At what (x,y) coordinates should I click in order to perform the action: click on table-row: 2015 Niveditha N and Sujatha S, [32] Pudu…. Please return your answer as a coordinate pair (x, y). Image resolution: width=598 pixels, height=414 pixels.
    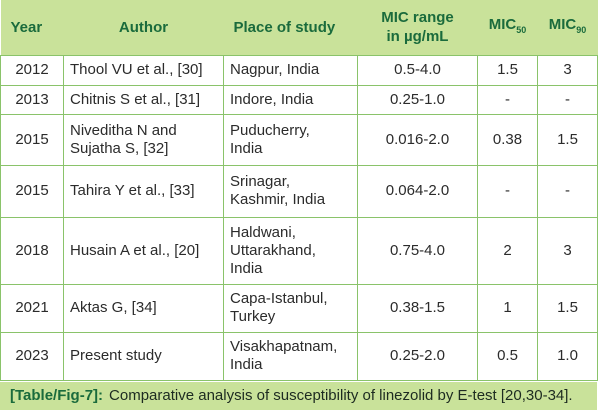
    Looking at the image, I should click on (299, 139).